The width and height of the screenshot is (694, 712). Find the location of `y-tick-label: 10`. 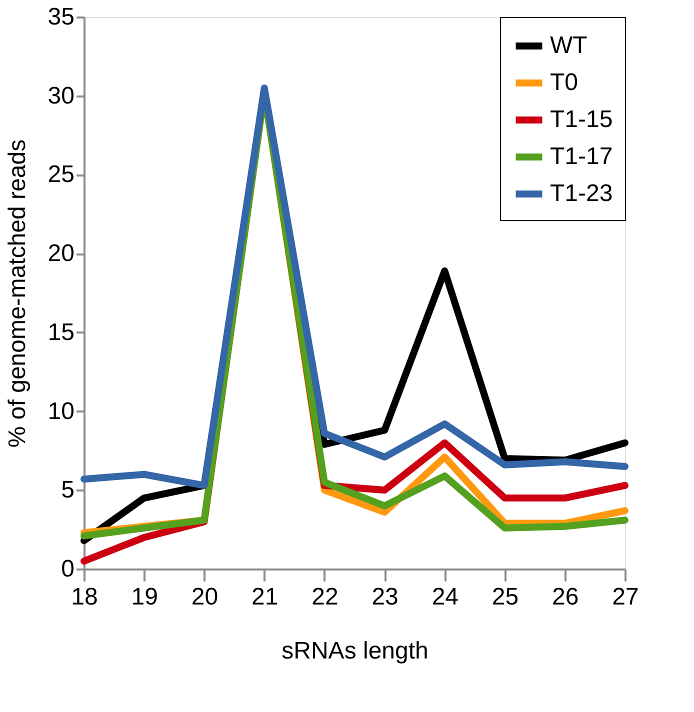

y-tick-label: 10 is located at coordinates (61, 411).